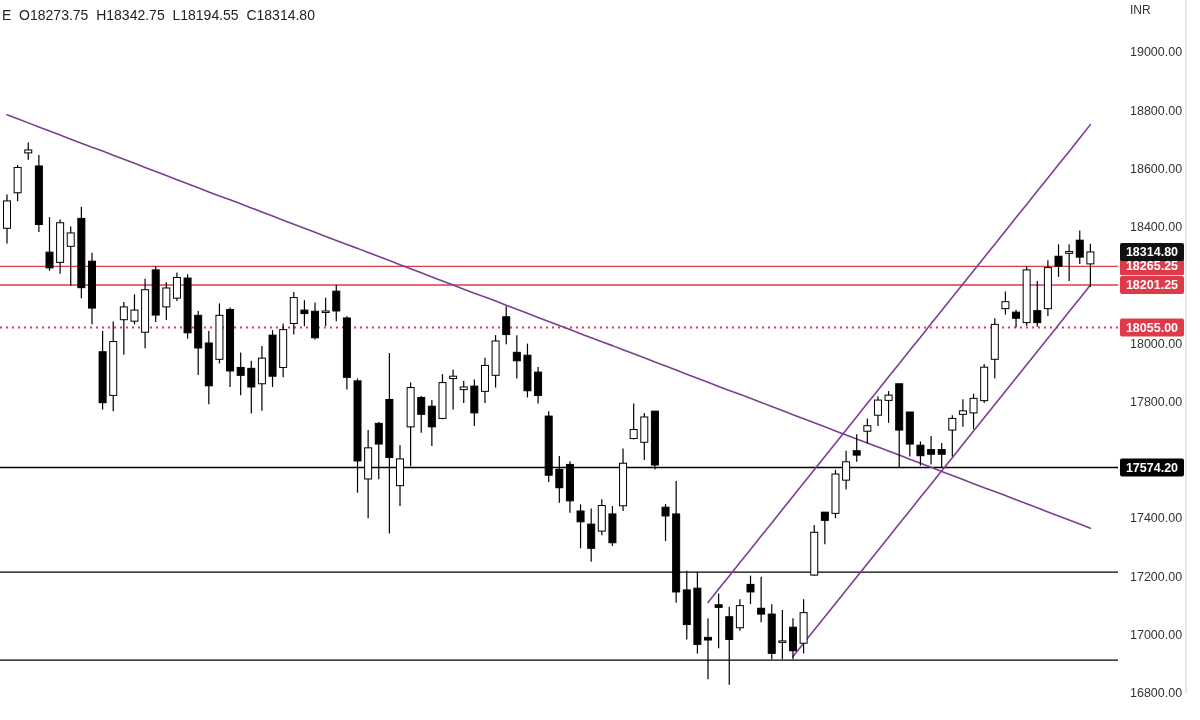 This screenshot has width=1200, height=720. Describe the element at coordinates (1140, 10) in the screenshot. I see `y-axis-title: INR` at that location.